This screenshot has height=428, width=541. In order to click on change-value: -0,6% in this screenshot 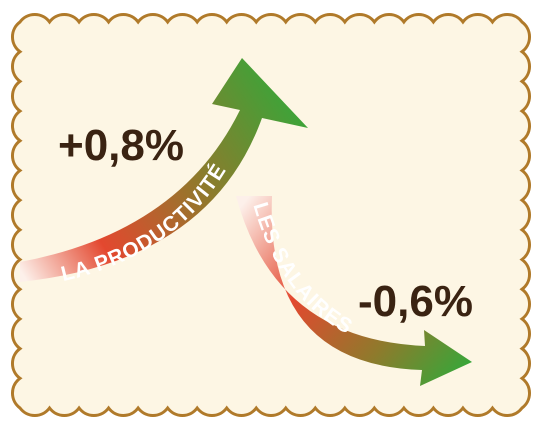, I will do `click(415, 301)`.